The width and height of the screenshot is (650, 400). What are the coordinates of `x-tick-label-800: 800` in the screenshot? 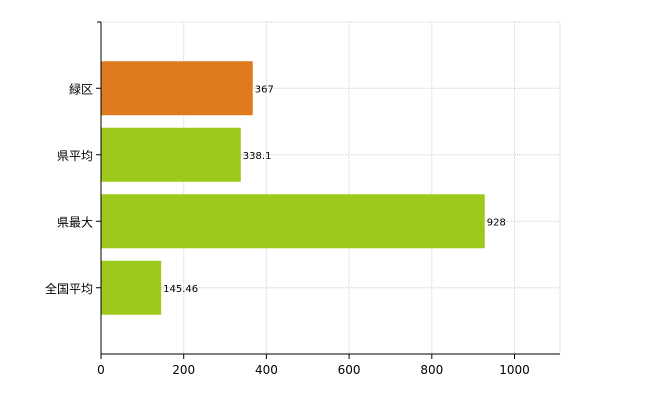 It's located at (431, 370).